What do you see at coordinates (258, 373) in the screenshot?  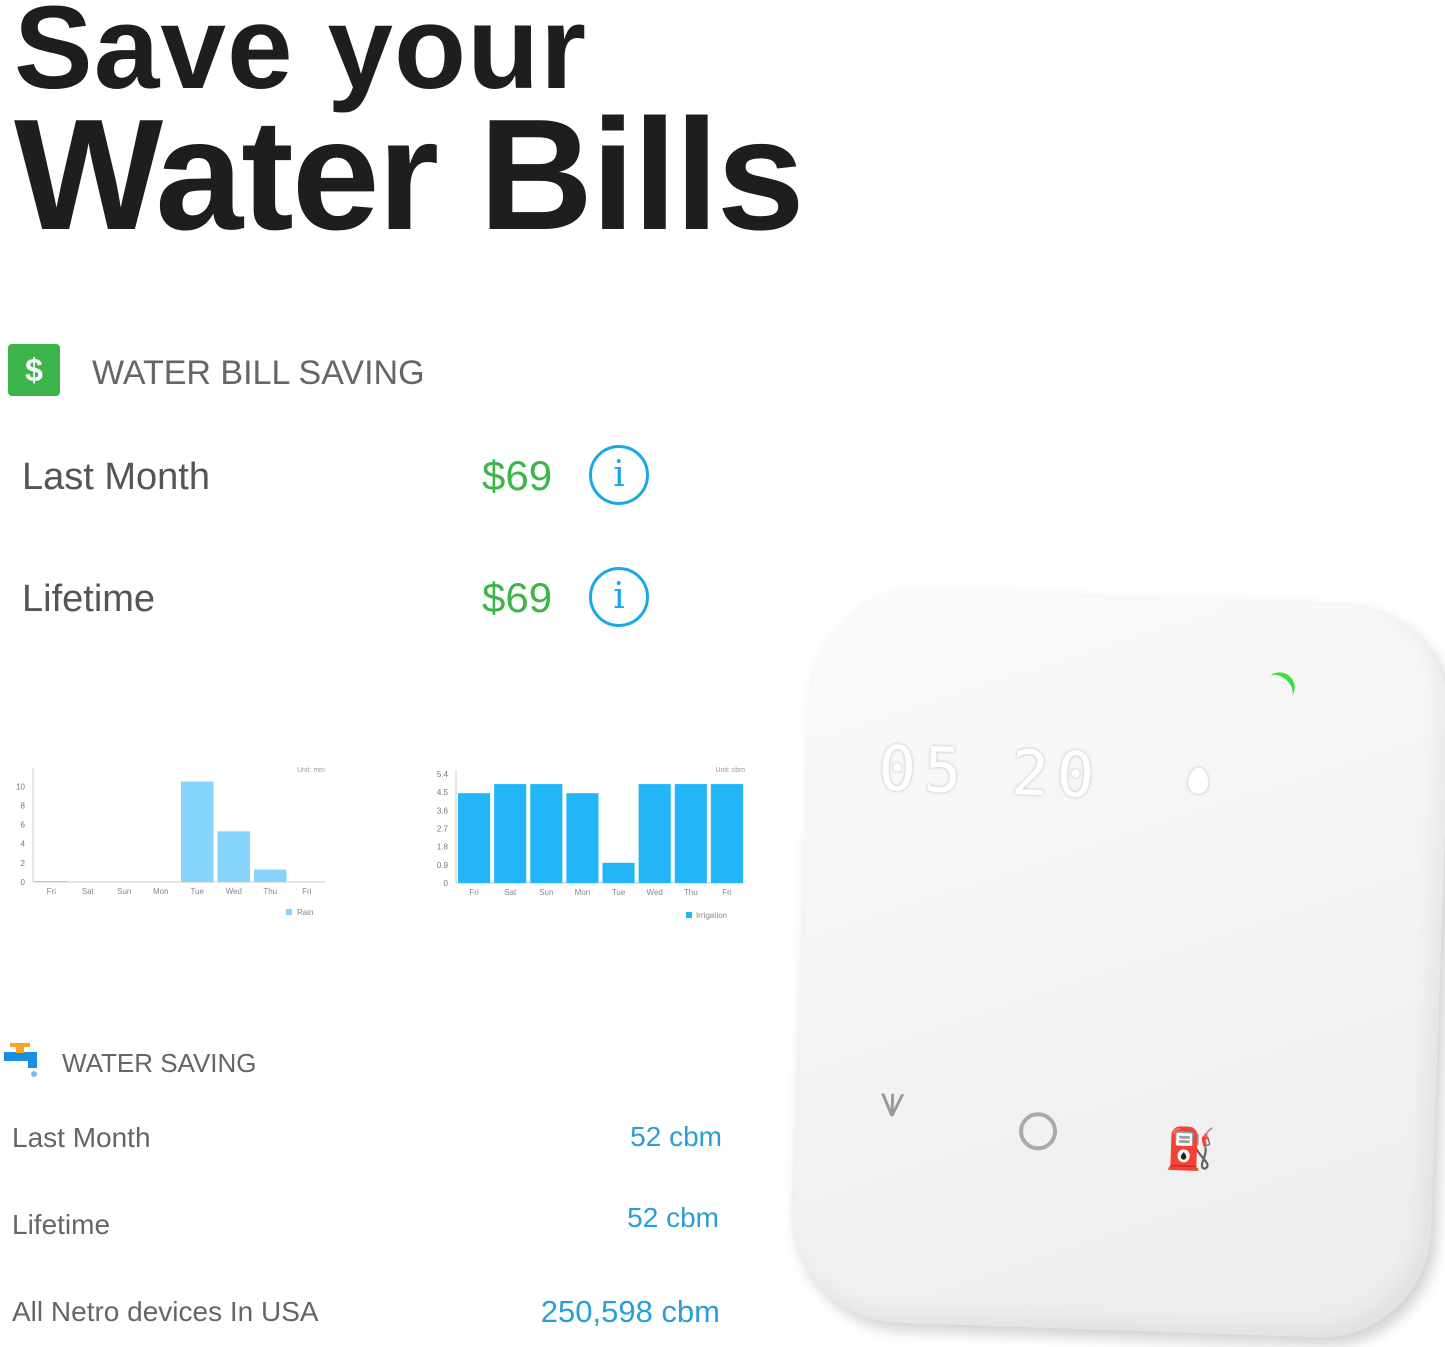 I see `water-bill-saving-title: WATER BILL SAVING` at bounding box center [258, 373].